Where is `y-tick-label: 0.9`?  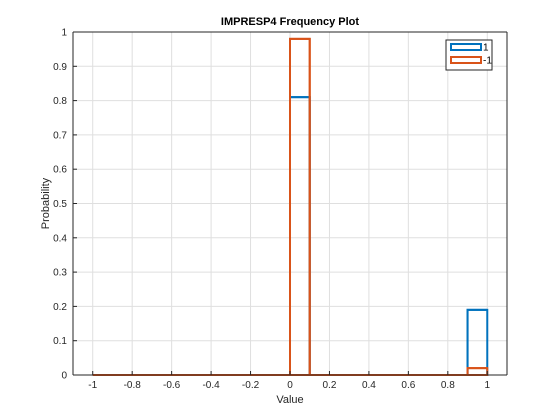
y-tick-label: 0.9 is located at coordinates (60, 67).